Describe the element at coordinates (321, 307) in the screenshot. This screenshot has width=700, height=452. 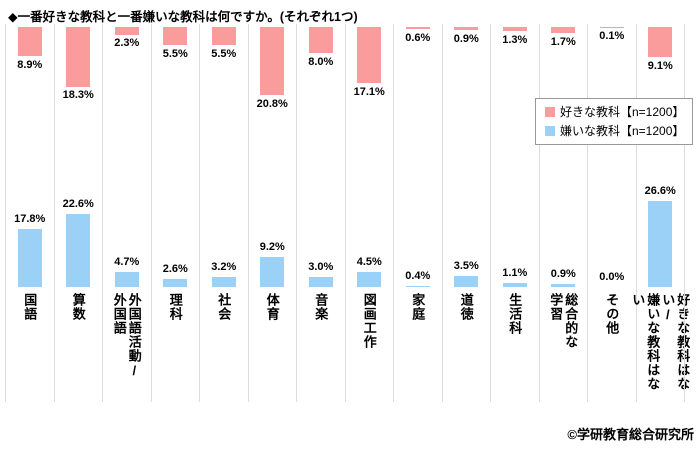
I see `category-label: 音楽` at that location.